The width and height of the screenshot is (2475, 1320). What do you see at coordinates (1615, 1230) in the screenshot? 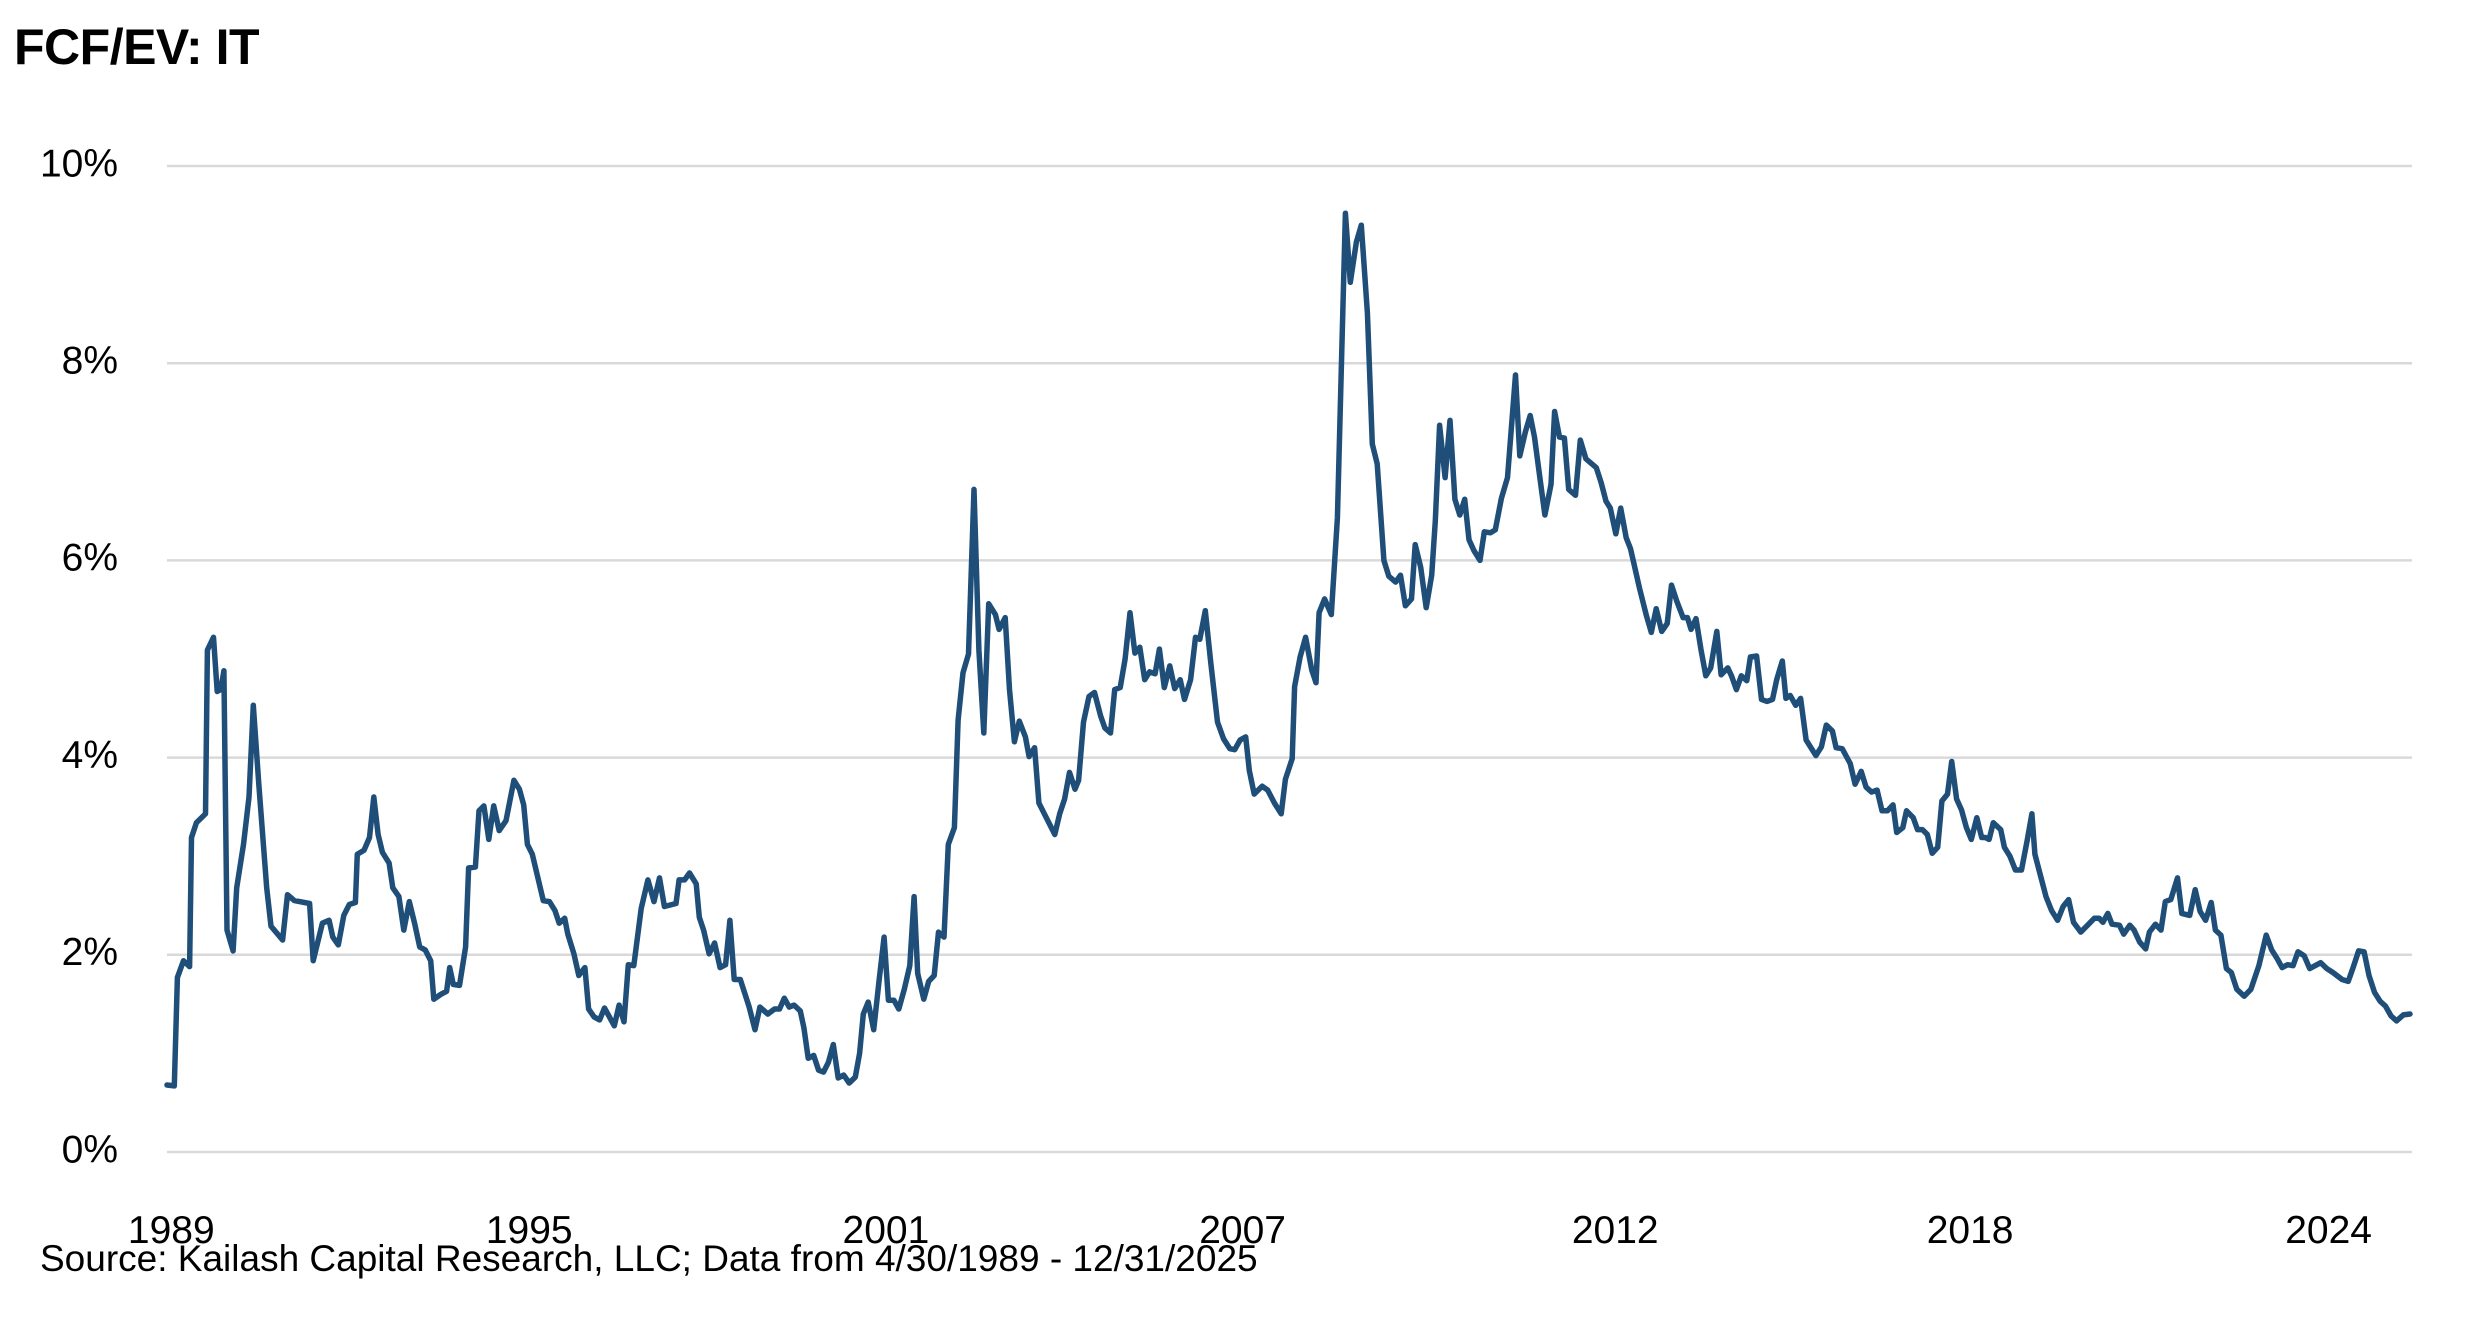
I see `x-tick-label: 2012` at bounding box center [1615, 1230].